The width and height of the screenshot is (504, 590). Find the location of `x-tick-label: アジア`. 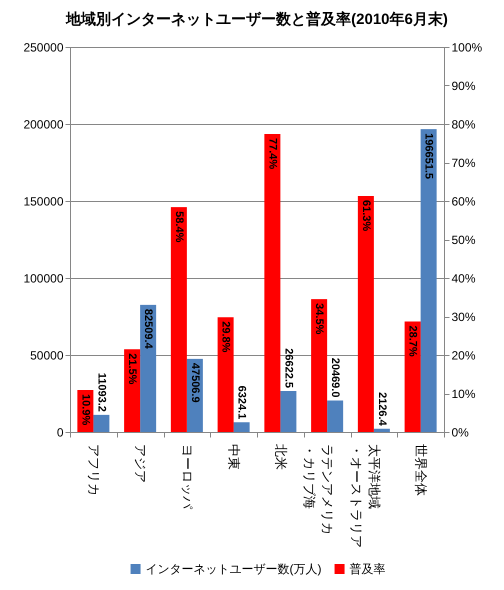

x-tick-label: アジア is located at coordinates (140, 463).